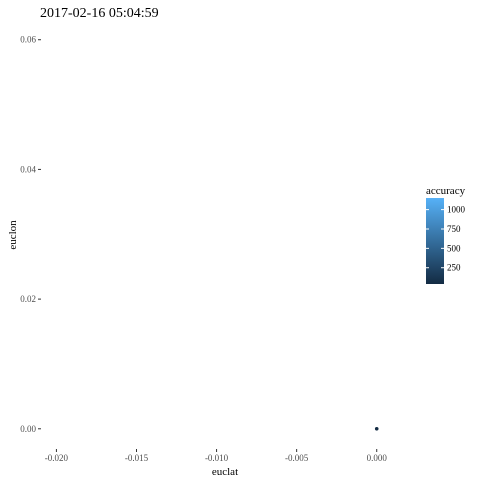 This screenshot has height=480, width=480. Describe the element at coordinates (454, 229) in the screenshot. I see `legend-tick-label: 750` at that location.